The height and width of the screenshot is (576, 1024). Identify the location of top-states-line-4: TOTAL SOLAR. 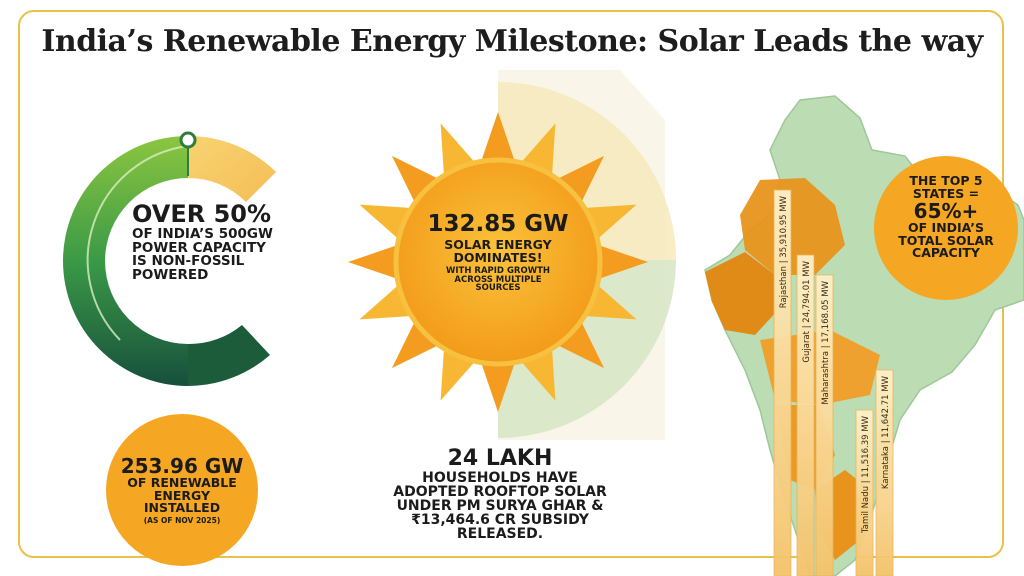
(946, 240).